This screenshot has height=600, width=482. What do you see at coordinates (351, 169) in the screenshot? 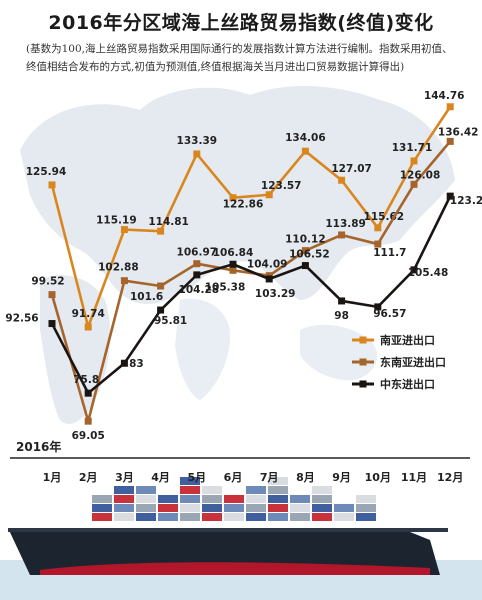
I see `data-label: 127.07` at bounding box center [351, 169].